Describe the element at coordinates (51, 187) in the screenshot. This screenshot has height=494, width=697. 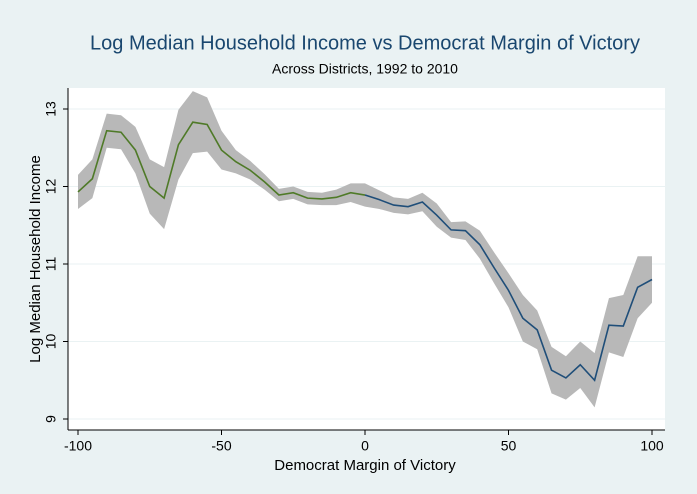
I see `y-tick-label: 12` at that location.